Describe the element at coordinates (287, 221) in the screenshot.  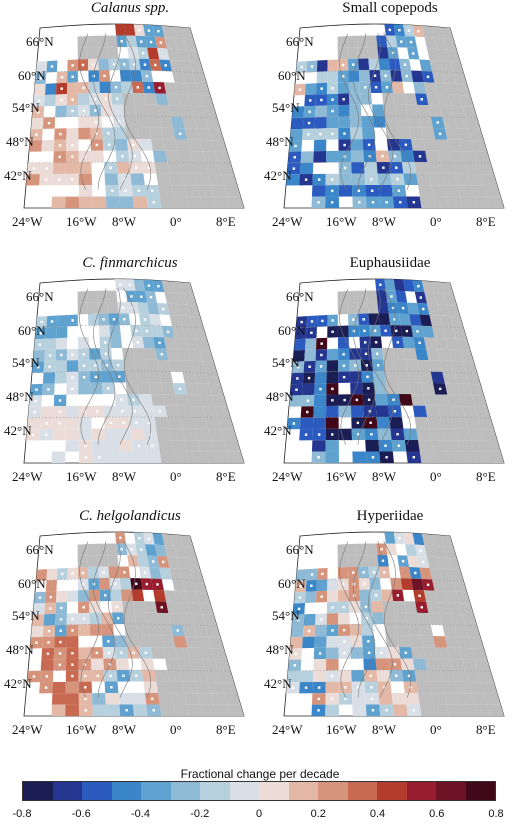
I see `longitude-label: 24°W` at that location.